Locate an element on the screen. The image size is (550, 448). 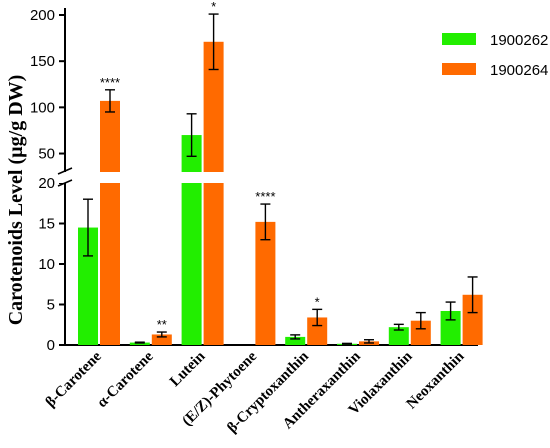
y-axis-label: Carotenoids Level (µg/g DW) is located at coordinates (16, 200).